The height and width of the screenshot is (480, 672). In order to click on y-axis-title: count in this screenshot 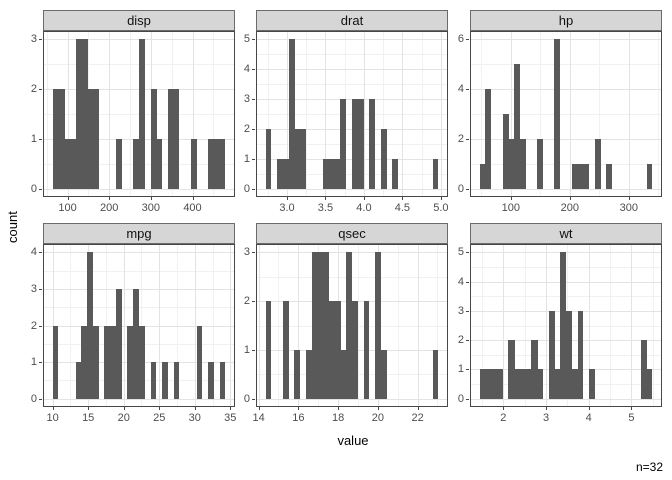, I will do `click(12, 227)`.